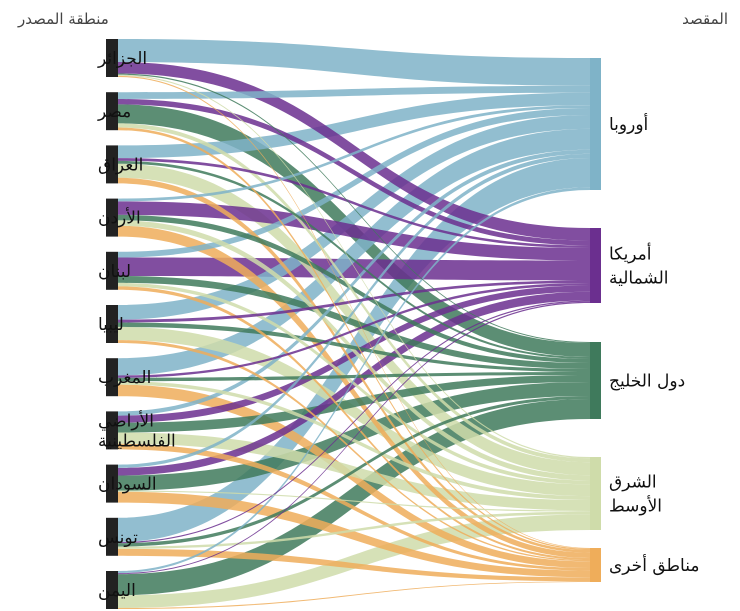  I want to click on source-header: منطقة المصدر, so click(63, 19).